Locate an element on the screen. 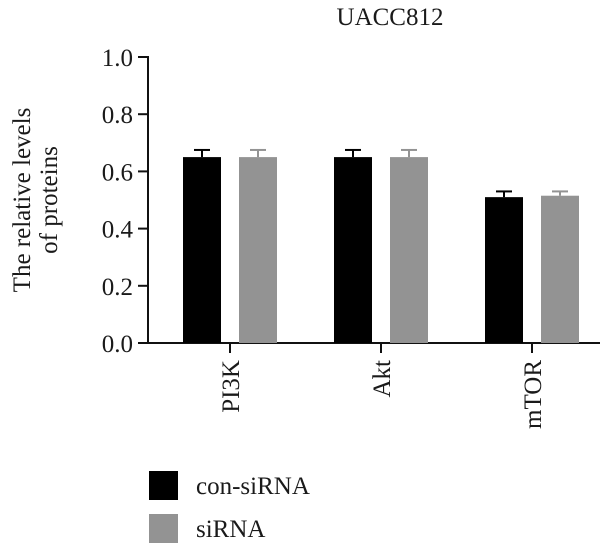 The height and width of the screenshot is (552, 600). y-tick-label: 0.2 is located at coordinates (117, 287).